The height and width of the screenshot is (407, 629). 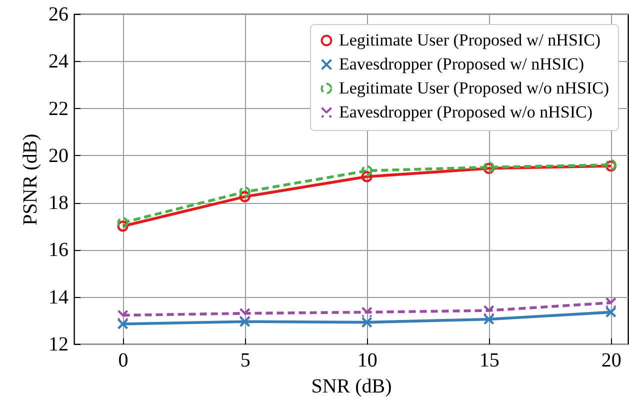 What do you see at coordinates (470, 40) in the screenshot?
I see `legend-label: Legitimate User (Proposed w/ nHSIC)` at bounding box center [470, 40].